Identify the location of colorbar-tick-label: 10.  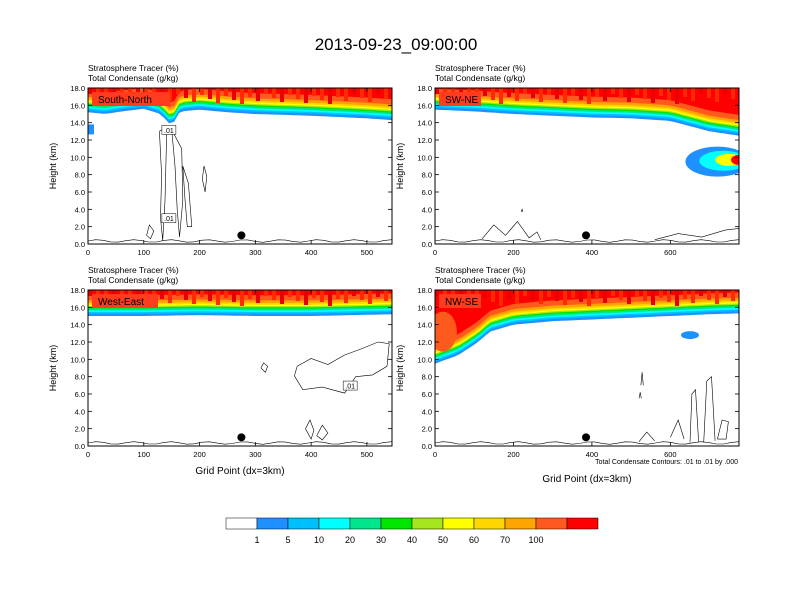
(319, 540).